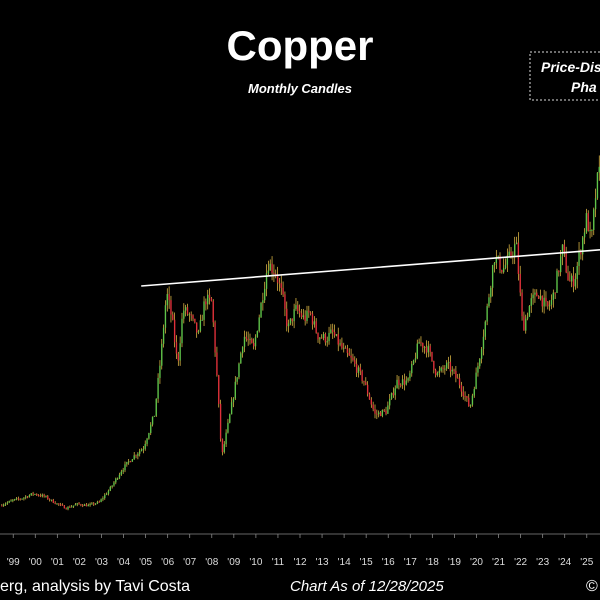 This screenshot has height=600, width=600. I want to click on x-tick-label: '17, so click(410, 562).